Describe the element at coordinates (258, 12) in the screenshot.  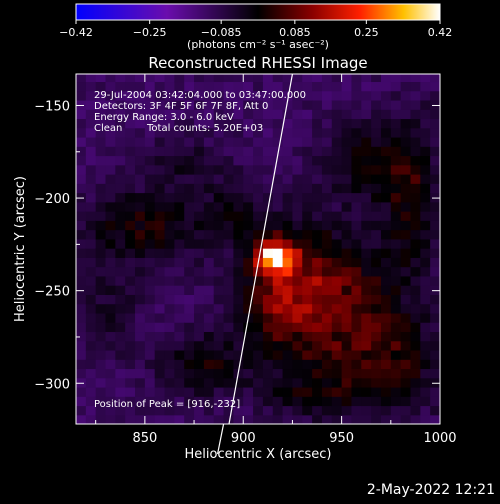
I see `colorbar` at that location.